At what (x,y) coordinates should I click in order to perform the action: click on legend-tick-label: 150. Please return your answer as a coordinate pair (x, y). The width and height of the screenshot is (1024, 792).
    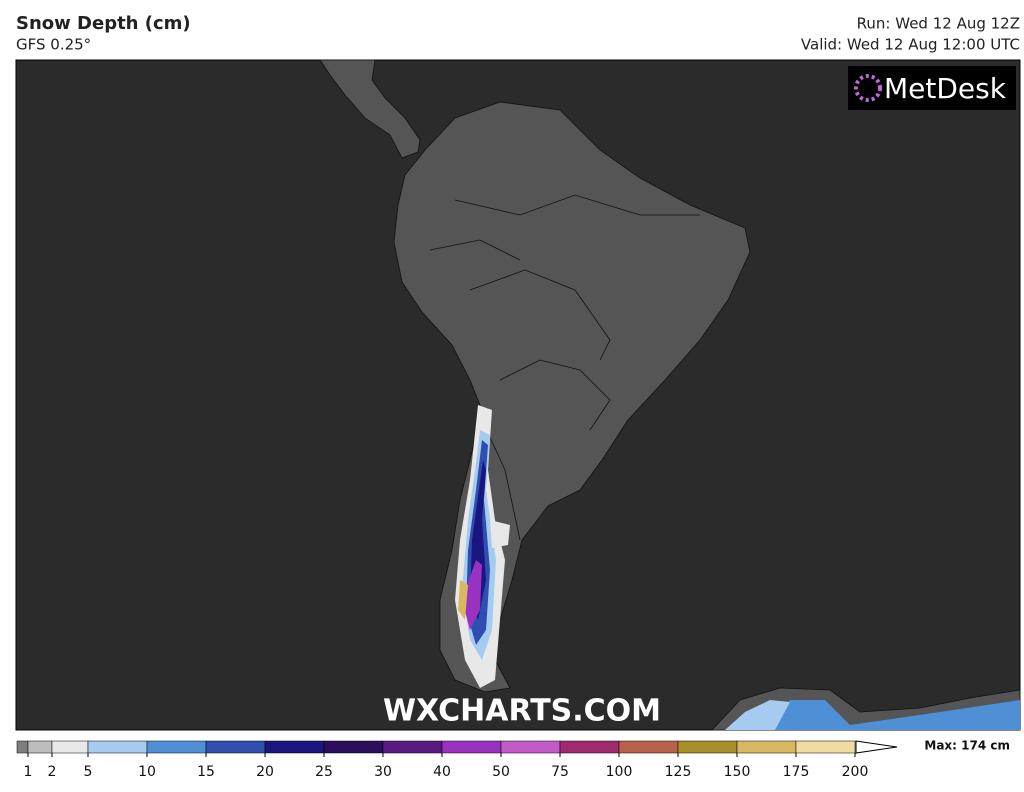
    Looking at the image, I should click on (737, 772).